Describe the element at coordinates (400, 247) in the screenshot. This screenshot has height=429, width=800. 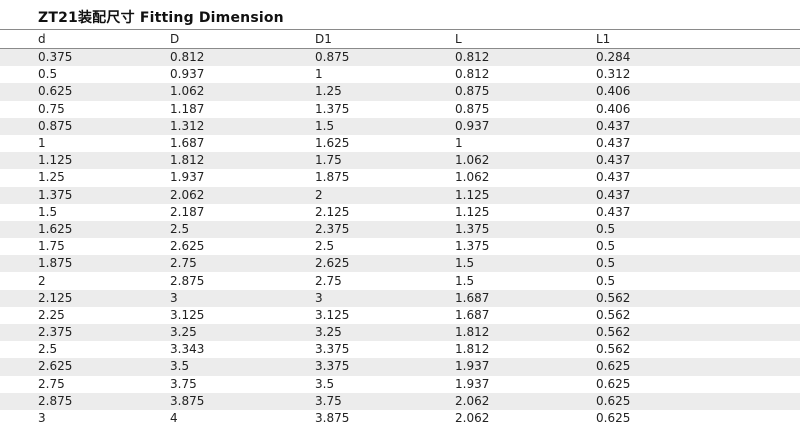
I see `table-row: 1.75 2.625 2.5 1.375 0.5` at that location.